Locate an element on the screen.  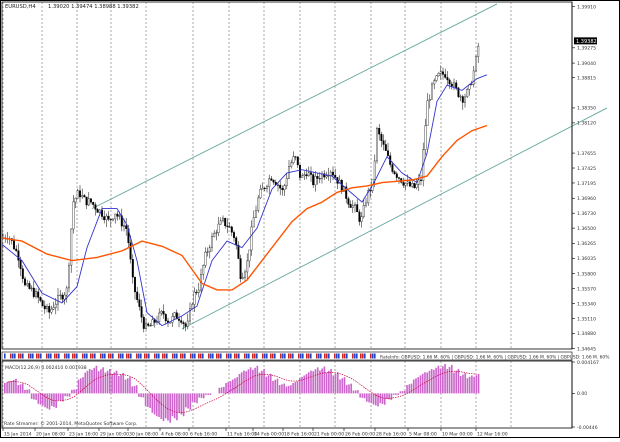
price-tick-label: 1.36730 is located at coordinates (586, 214).